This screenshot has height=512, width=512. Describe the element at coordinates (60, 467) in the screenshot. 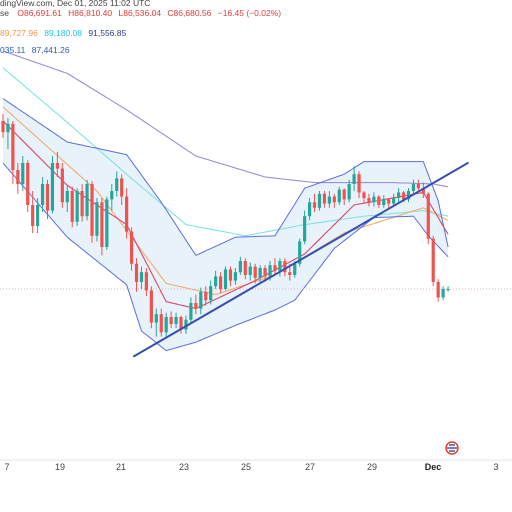

I see `x-tick-label: 19` at that location.